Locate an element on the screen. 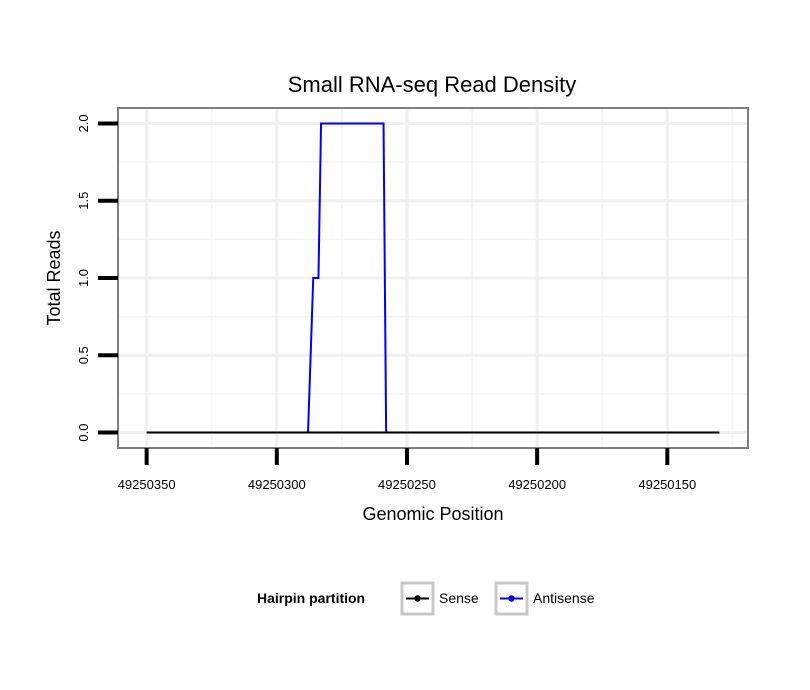  y-axis-label: Total Reads is located at coordinates (54, 277).